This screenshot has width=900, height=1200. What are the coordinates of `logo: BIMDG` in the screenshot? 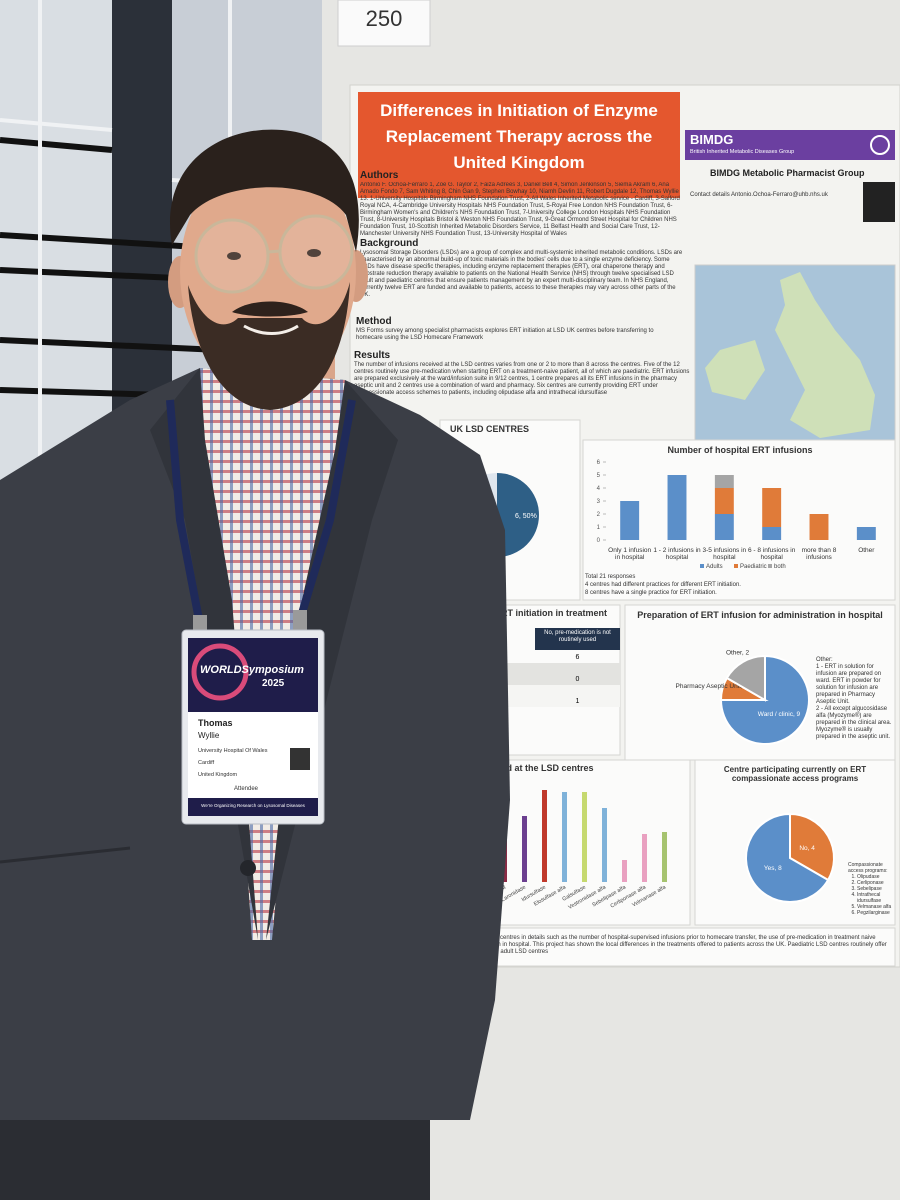 It's located at (712, 139).